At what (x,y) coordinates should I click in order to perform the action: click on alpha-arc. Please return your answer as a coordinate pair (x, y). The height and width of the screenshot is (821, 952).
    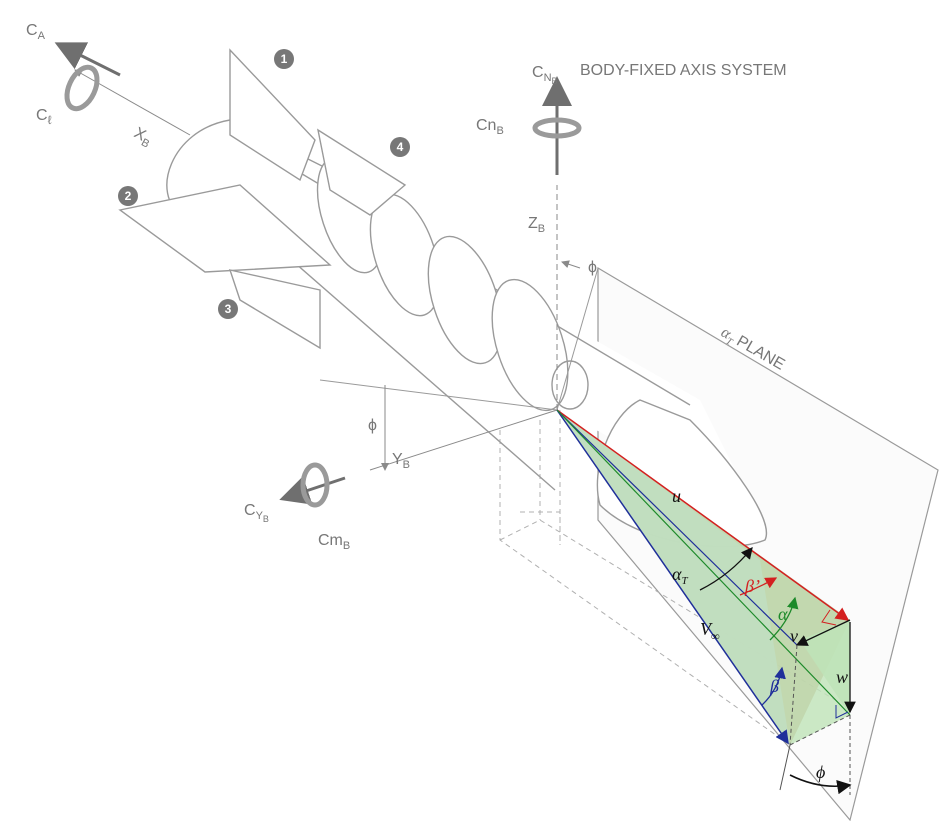
    Looking at the image, I should click on (784, 618).